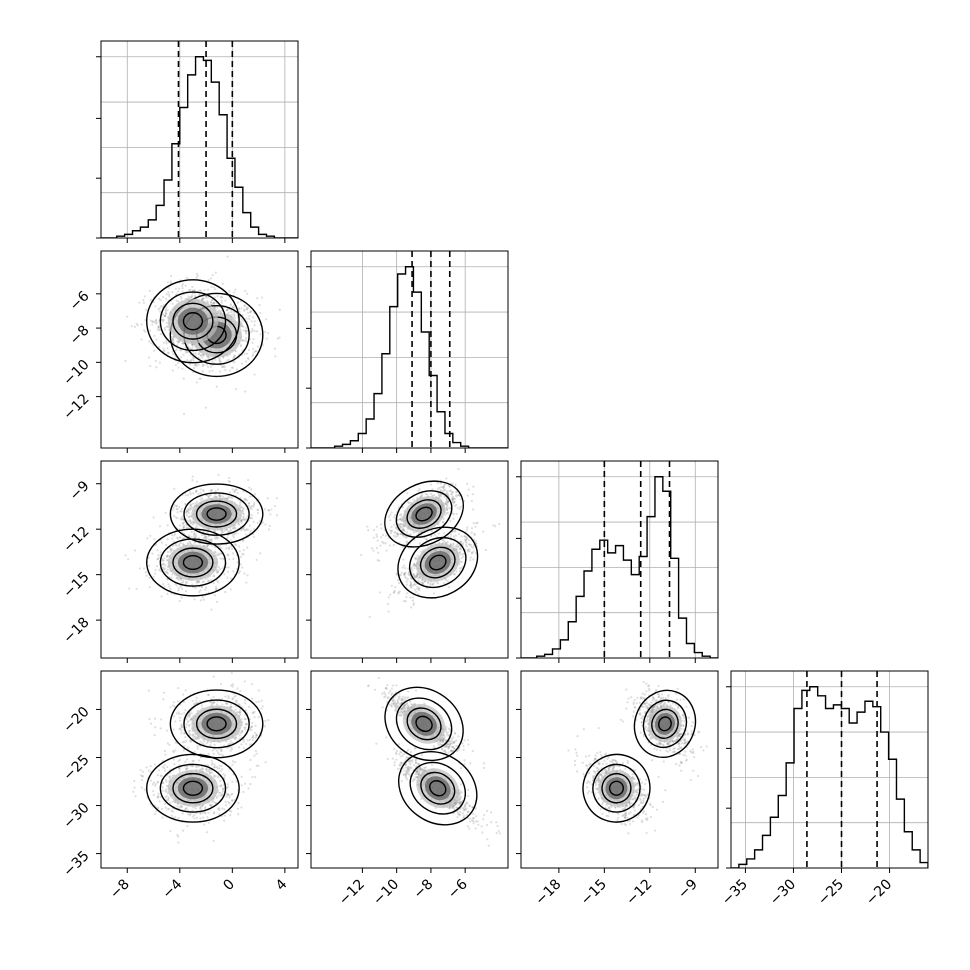 This screenshot has width=970, height=970. I want to click on scatter-panel-1-3: −9−12−15−18, so click(179, 561).